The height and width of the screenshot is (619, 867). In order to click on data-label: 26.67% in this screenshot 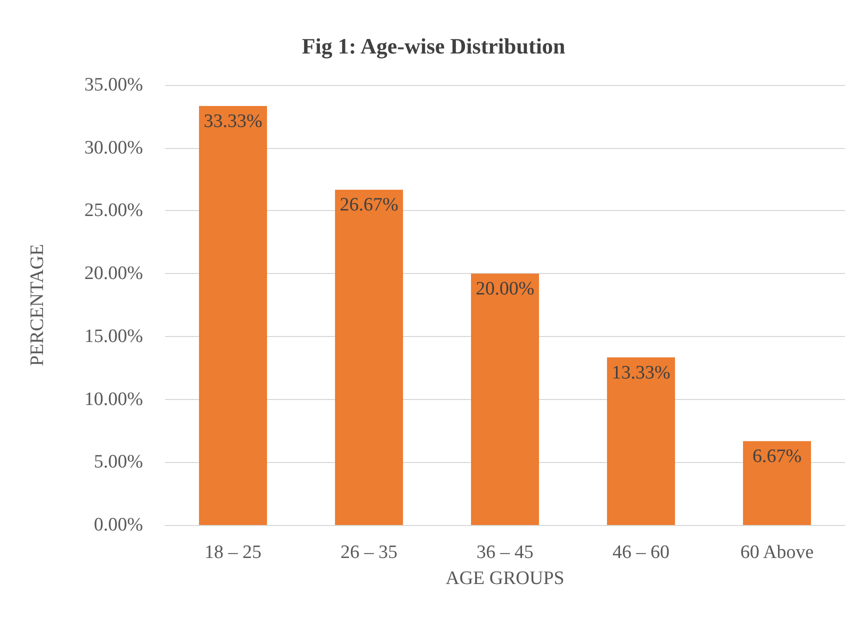, I will do `click(369, 205)`.